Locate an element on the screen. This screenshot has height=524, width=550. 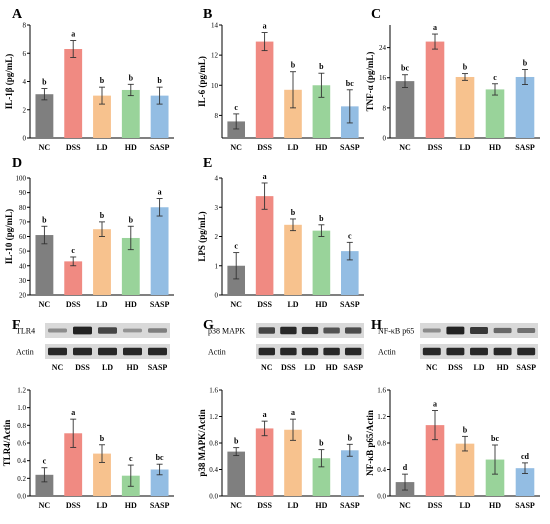
blot-lane-label: DSS is located at coordinates (288, 367).